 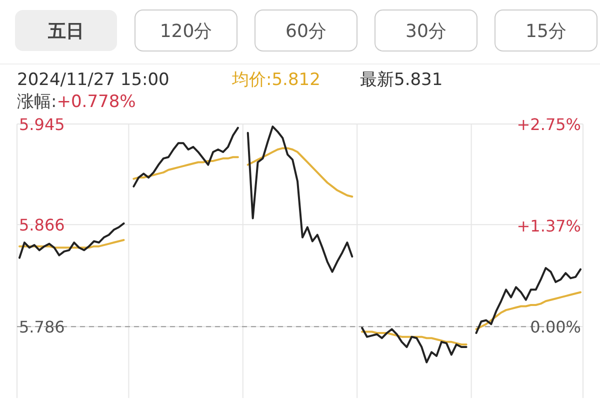 What do you see at coordinates (275, 80) in the screenshot?
I see `text: 均价:5.812` at bounding box center [275, 80].